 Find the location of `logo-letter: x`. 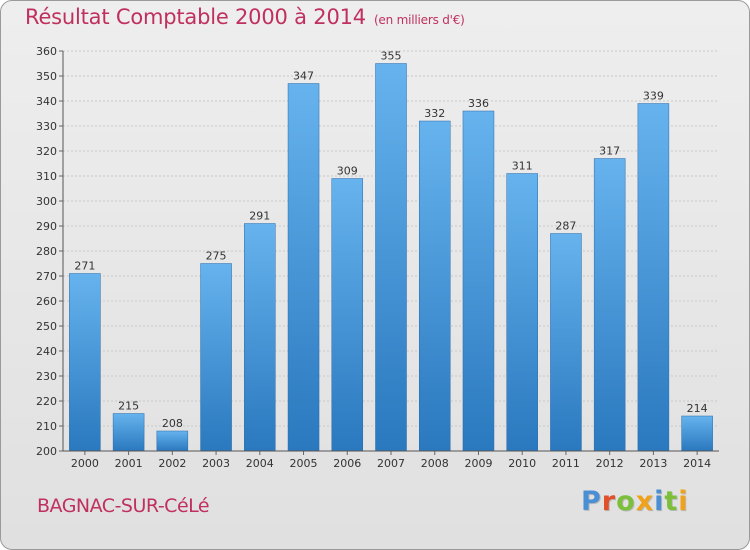

logo-letter: x is located at coordinates (645, 501).